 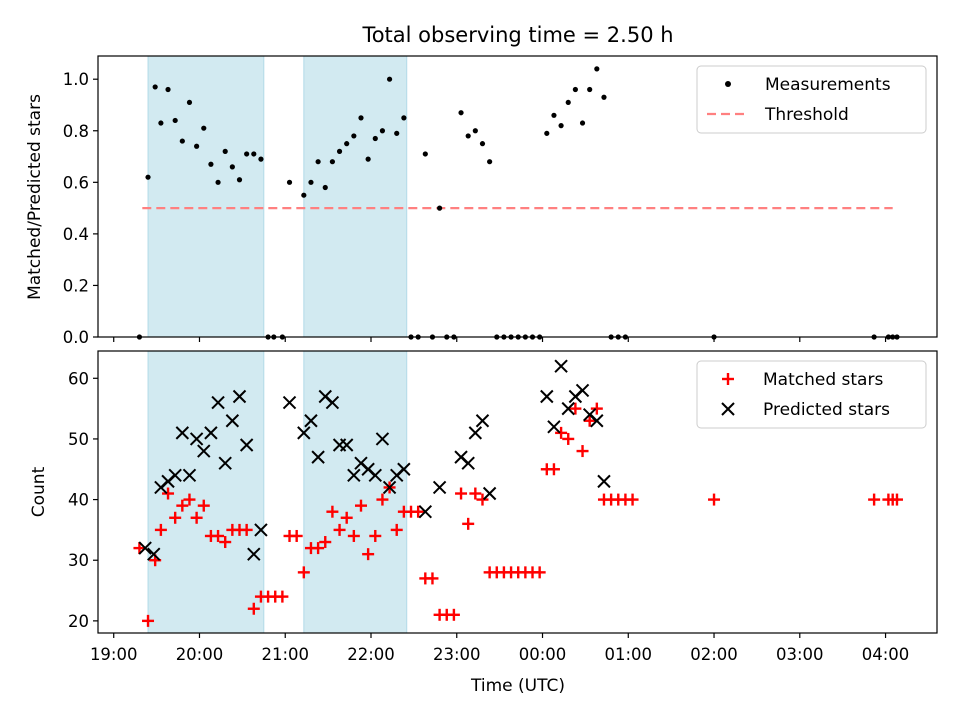 I want to click on top-x-ticks, so click(x=500, y=339).